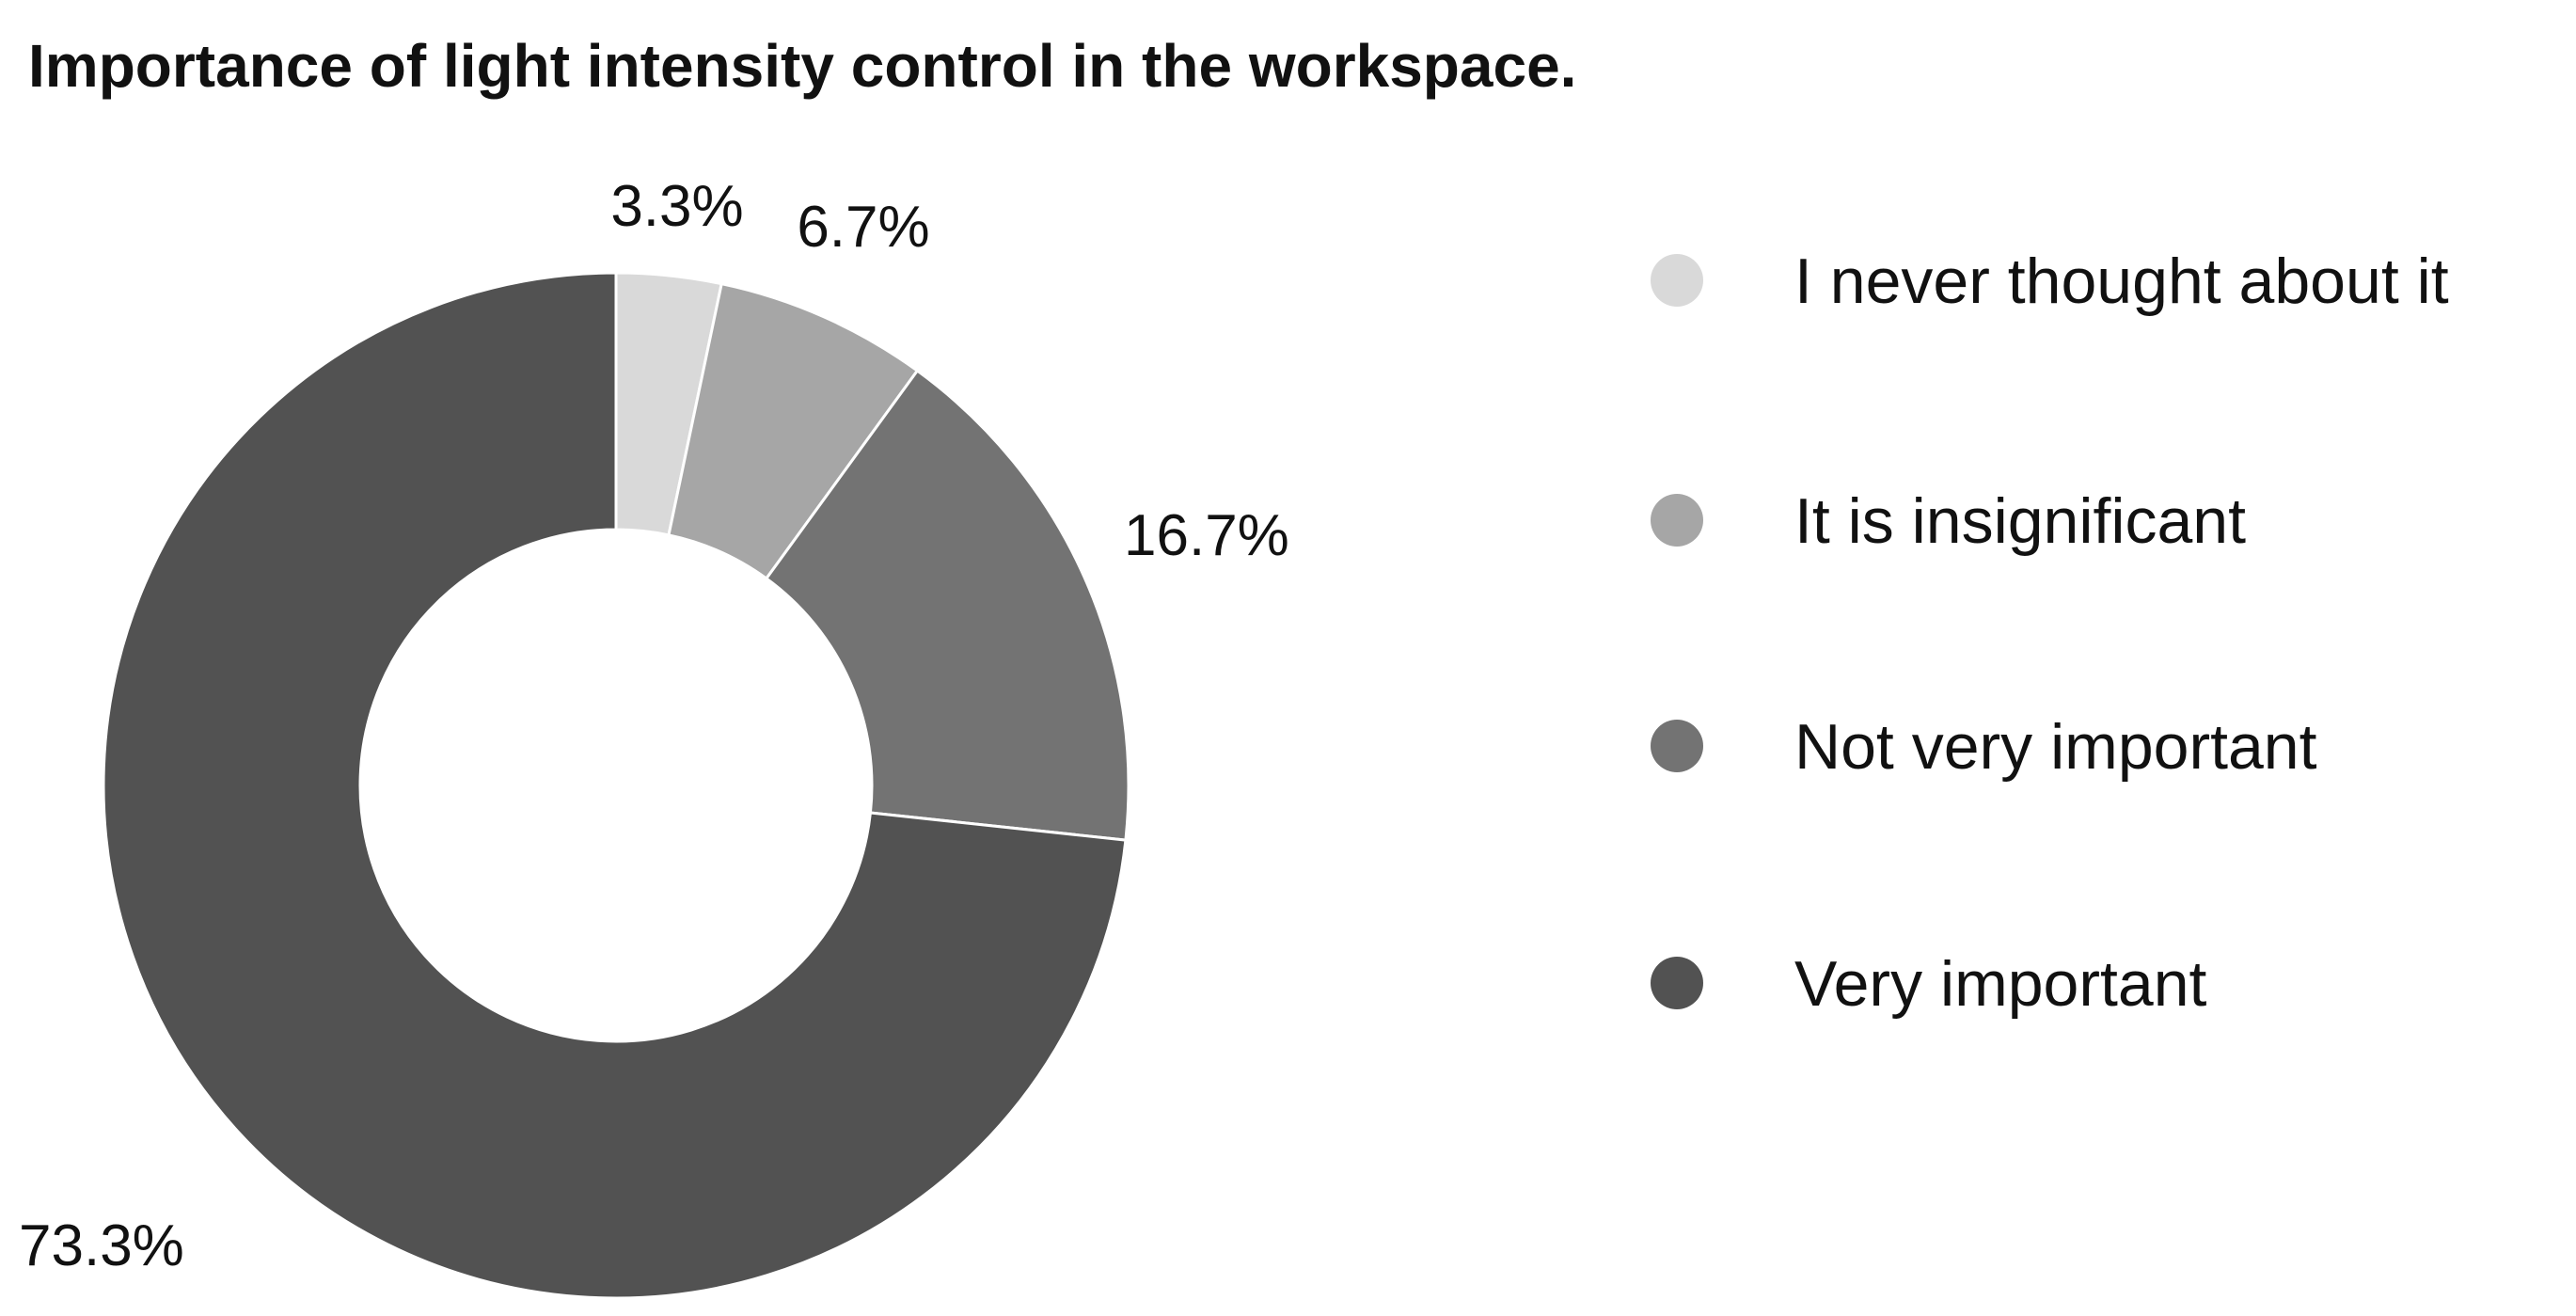 This screenshot has height=1316, width=2576. Describe the element at coordinates (1677, 983) in the screenshot. I see `legend-swatch-very-important` at that location.